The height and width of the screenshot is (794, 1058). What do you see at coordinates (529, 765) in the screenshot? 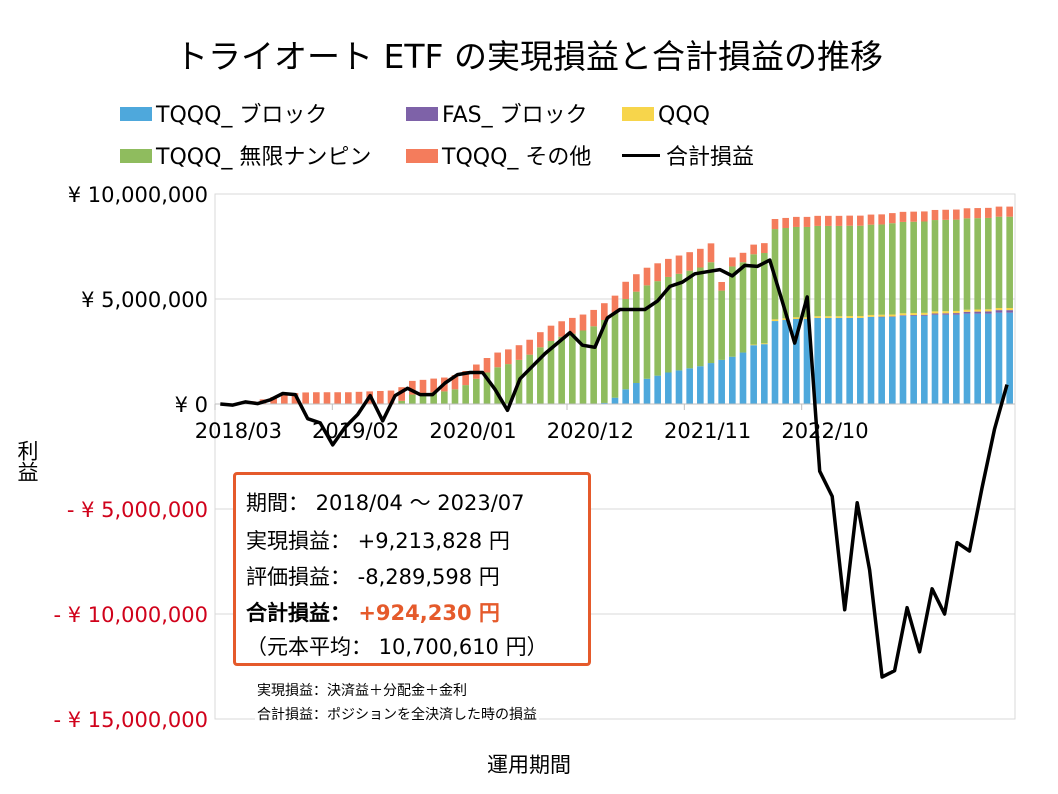
I see `x-axis-title: 運用期間` at bounding box center [529, 765].